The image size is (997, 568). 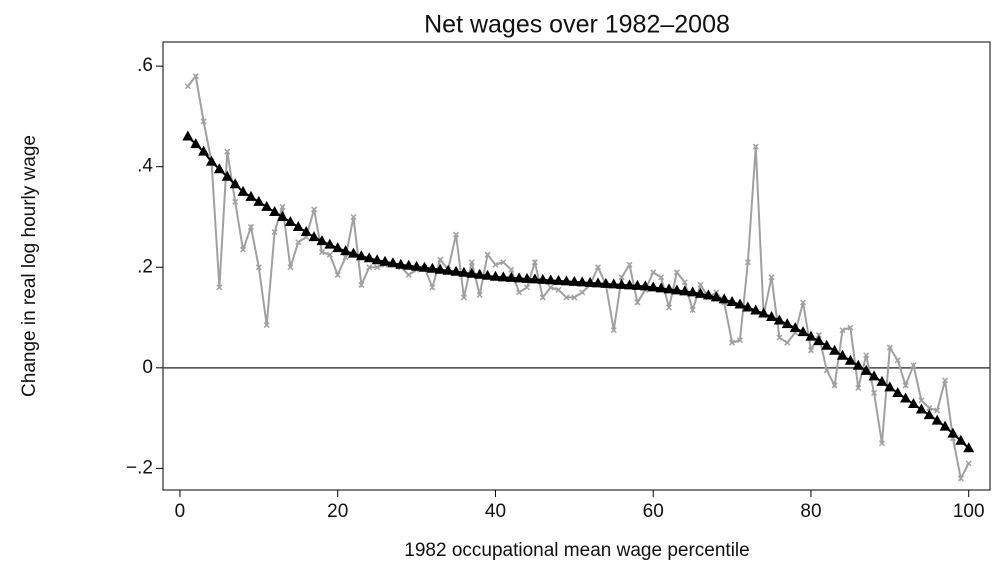 What do you see at coordinates (145, 166) in the screenshot?
I see `y-tick-label: .4` at bounding box center [145, 166].